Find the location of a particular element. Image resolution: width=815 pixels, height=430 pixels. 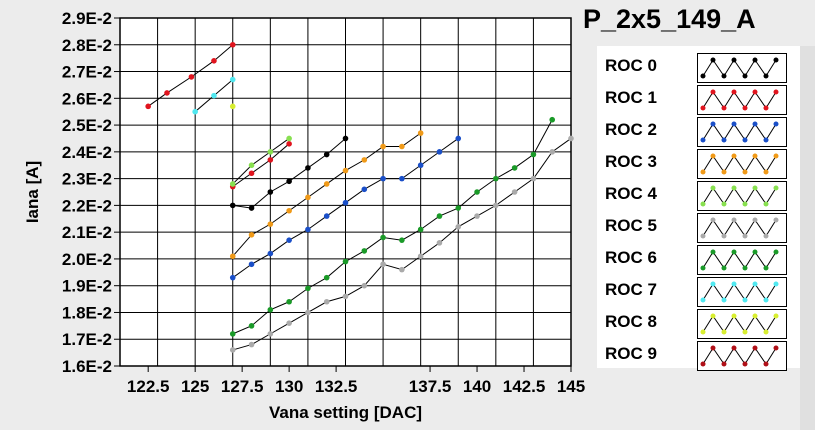

legend-label: ROC 5 is located at coordinates (631, 225).